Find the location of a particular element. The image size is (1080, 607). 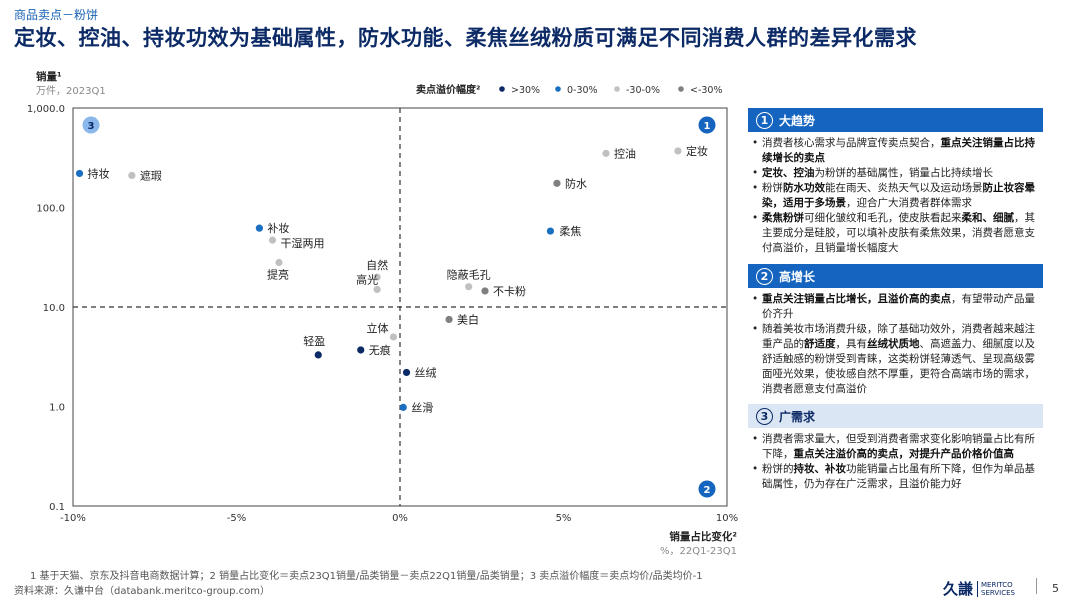

y-tick-label: 1.0 is located at coordinates (57, 408).